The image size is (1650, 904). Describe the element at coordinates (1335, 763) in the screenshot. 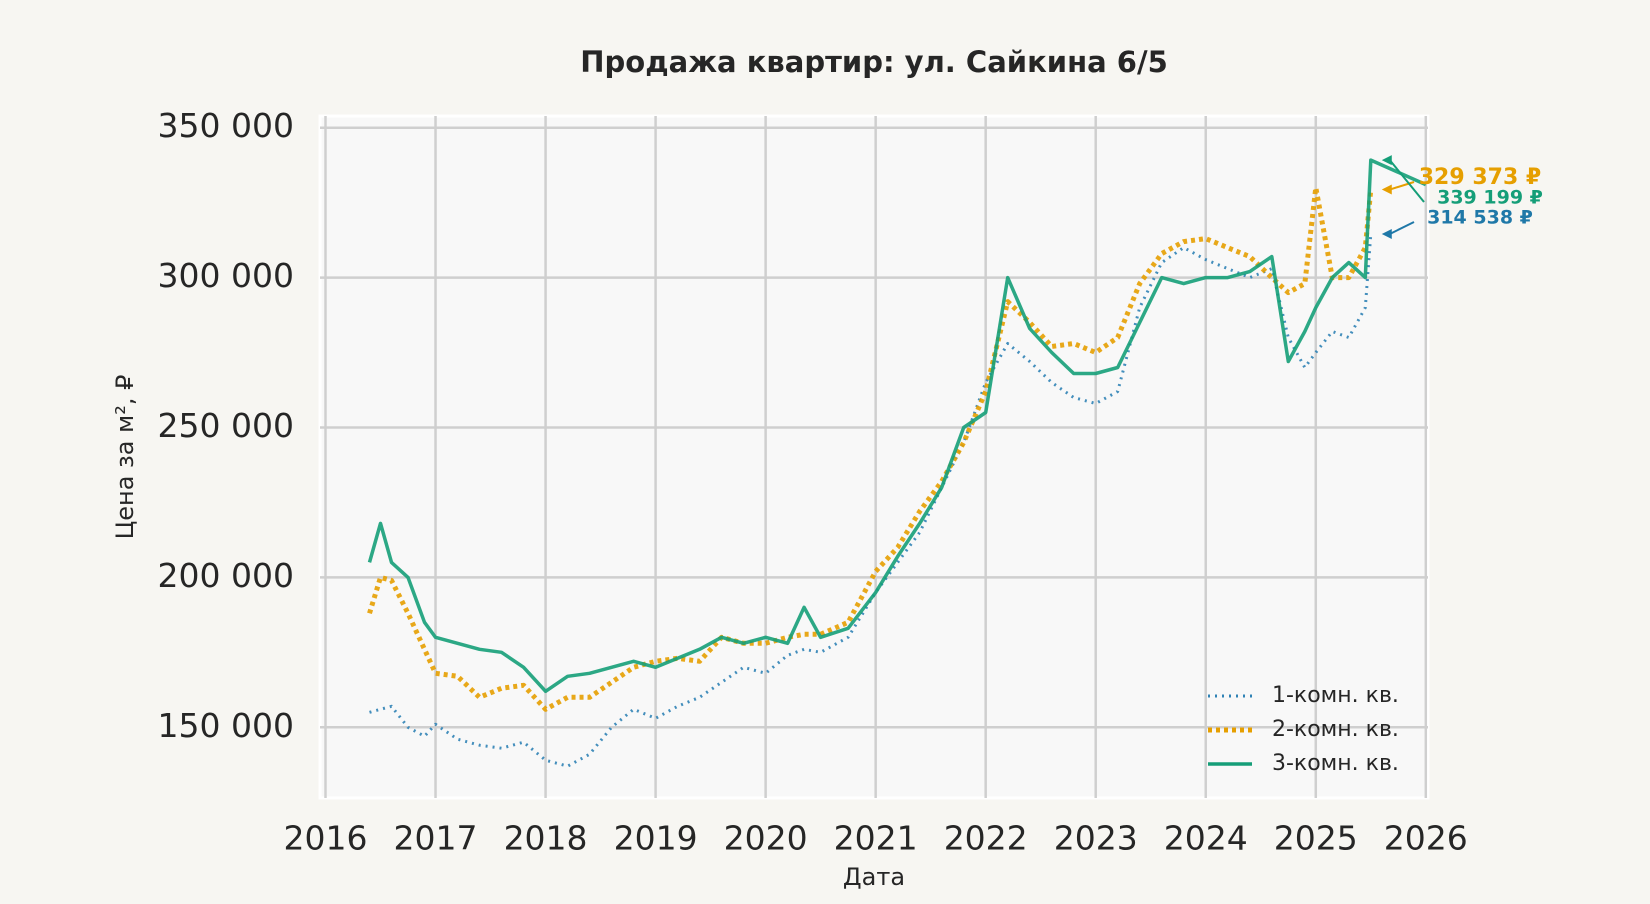

I see `legend-label: 3-комн. кв.` at that location.